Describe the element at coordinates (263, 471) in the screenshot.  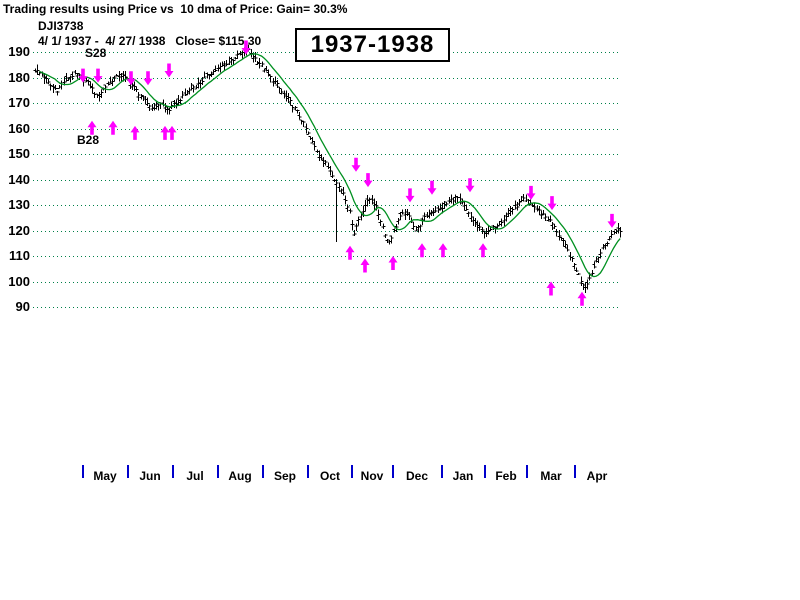
I see `month-tick-sep` at that location.